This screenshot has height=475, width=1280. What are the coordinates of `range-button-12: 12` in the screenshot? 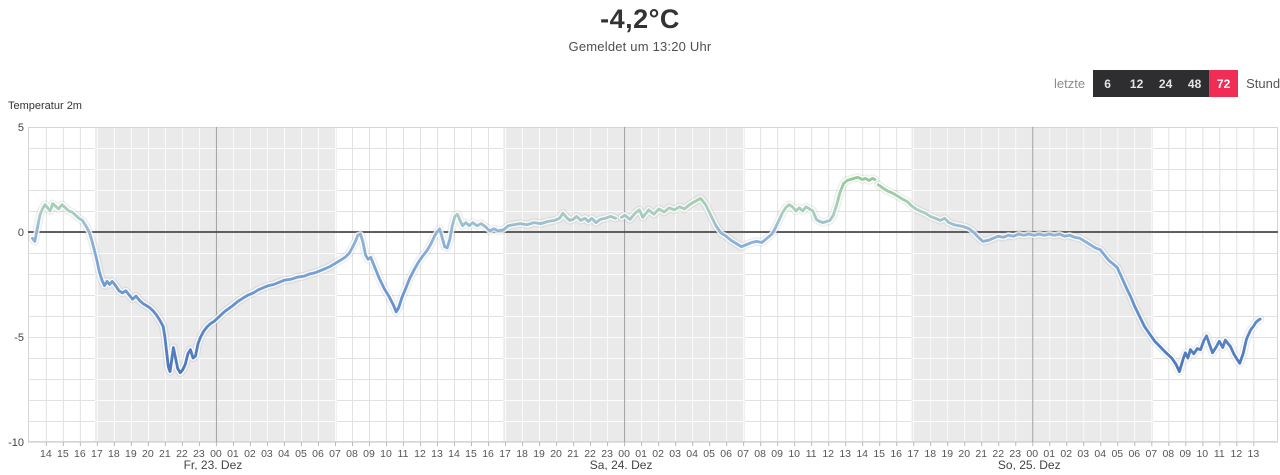 It's located at (1137, 83).